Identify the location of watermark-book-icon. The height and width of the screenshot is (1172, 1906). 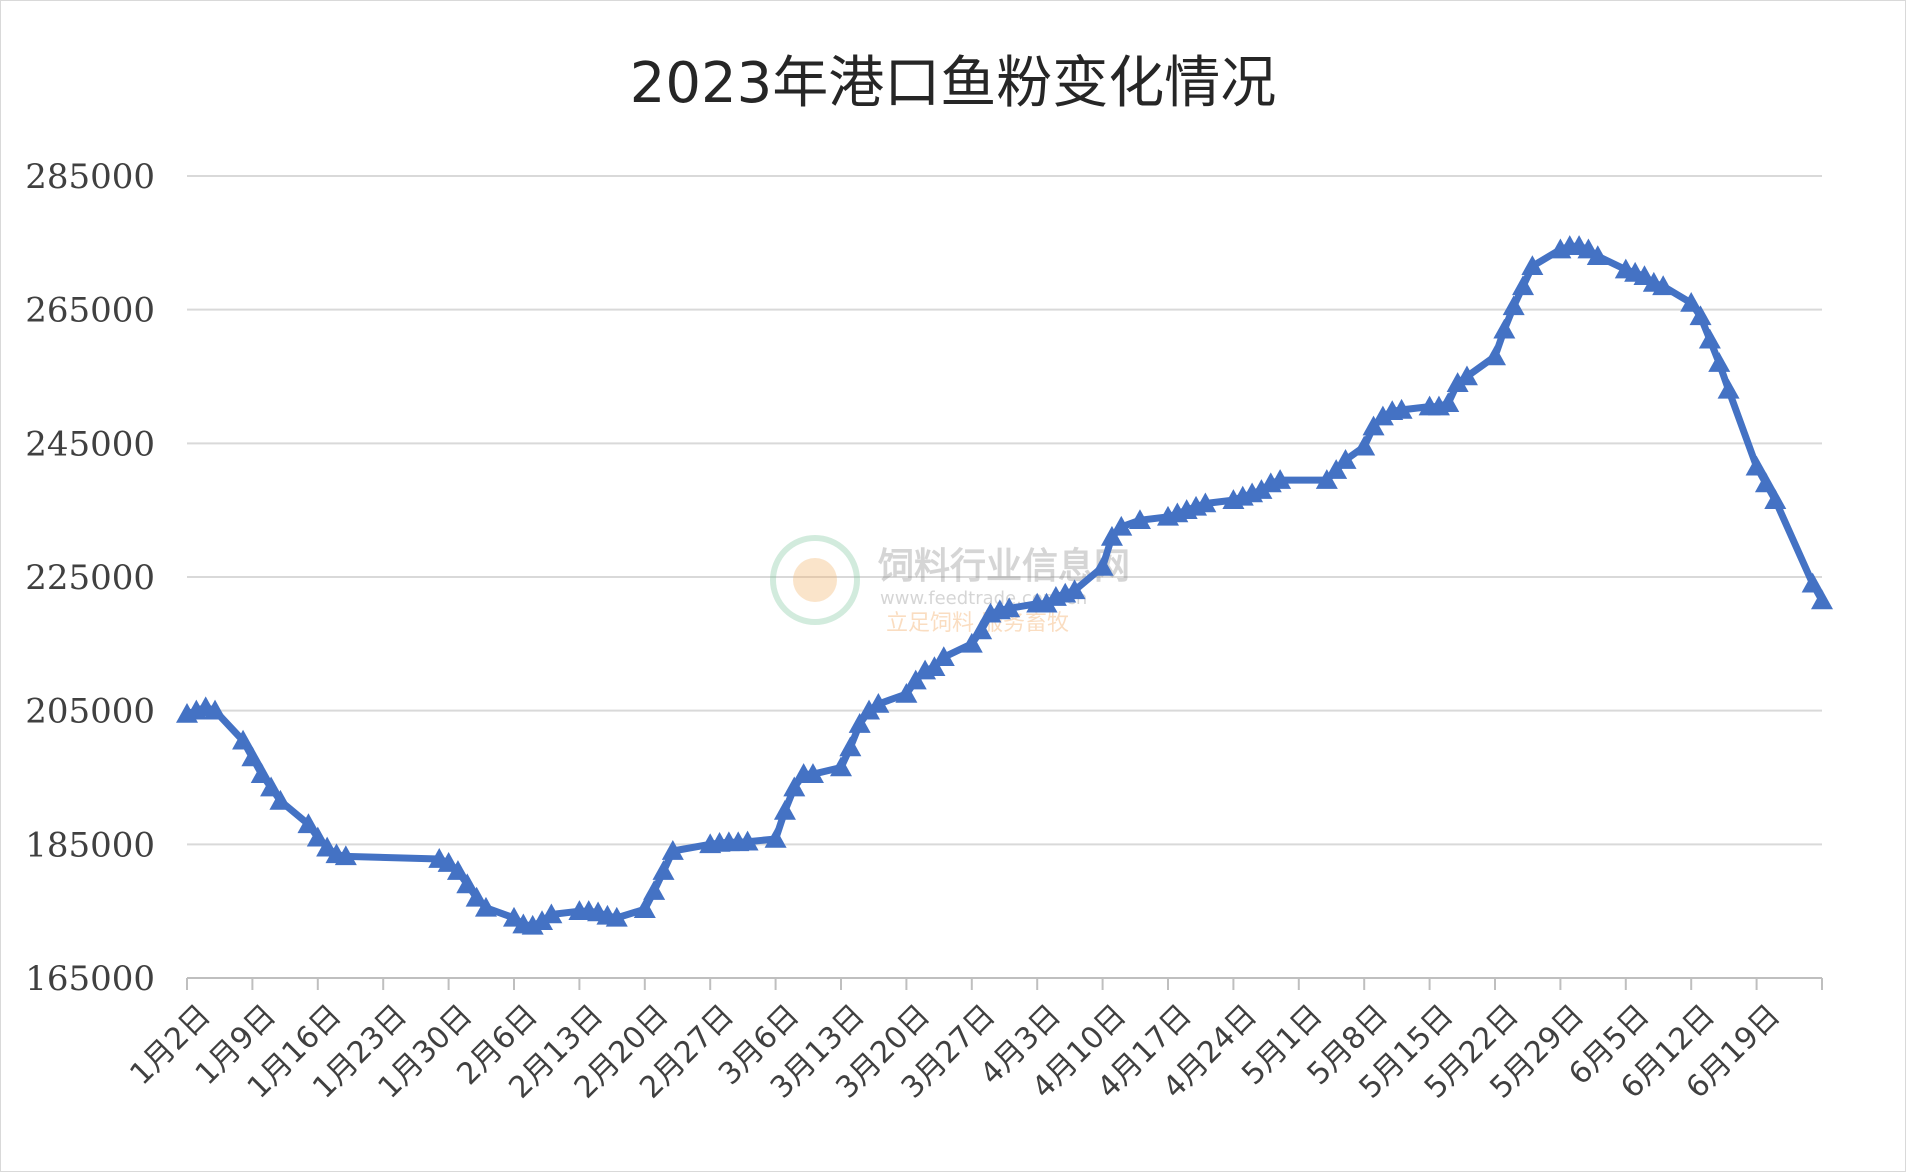
(815, 580).